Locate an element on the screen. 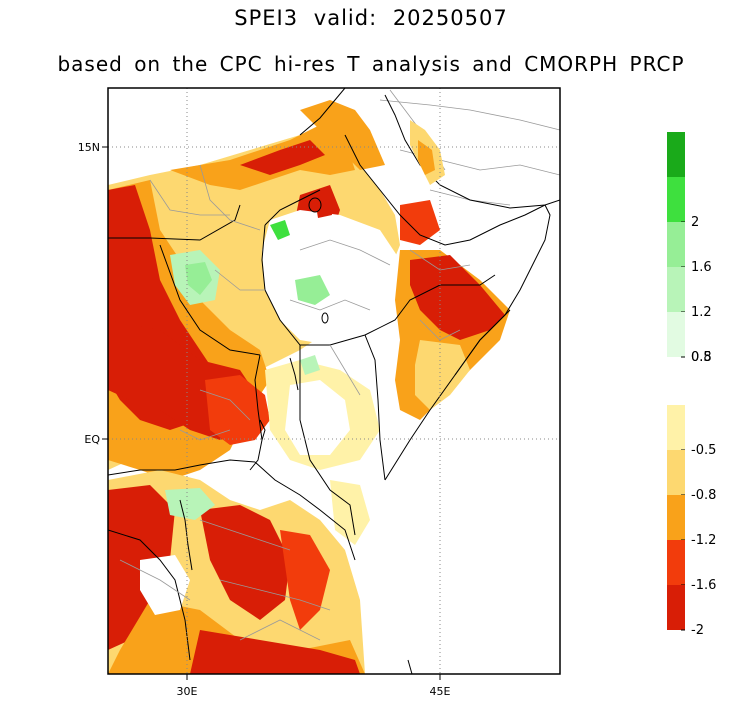  arabian-dry-core is located at coordinates (426, 157).